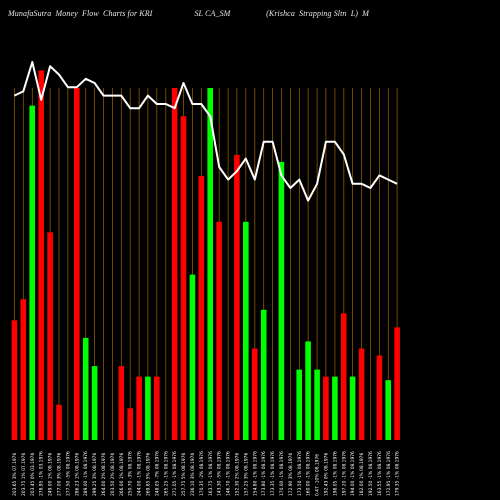  What do you see at coordinates (344, 473) in the screenshot?
I see `x-tick-label: 197.20 -1% 08.1976` at bounding box center [344, 473].